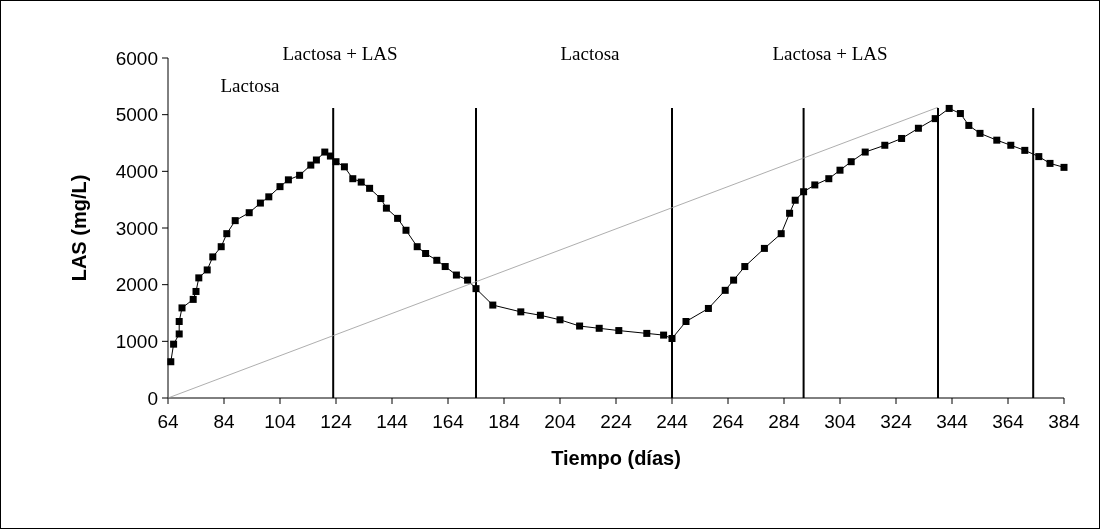  What do you see at coordinates (224, 421) in the screenshot?
I see `x-tick-label: 84` at bounding box center [224, 421].